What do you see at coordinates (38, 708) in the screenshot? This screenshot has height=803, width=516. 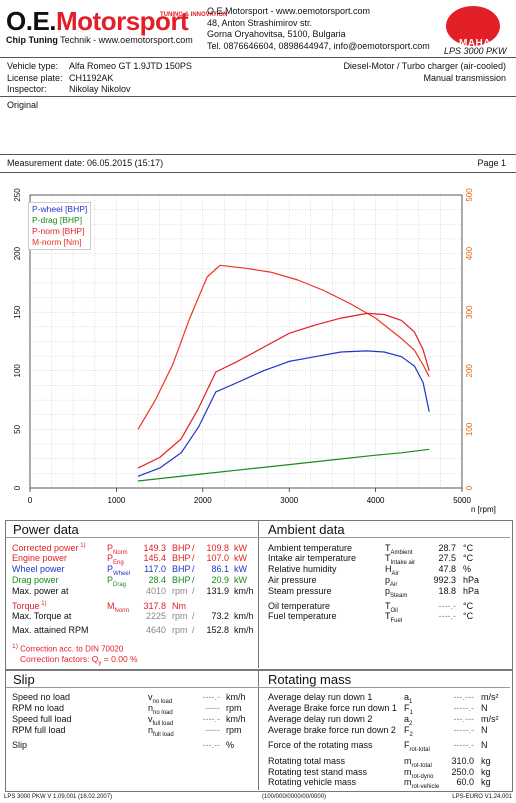 I see `slip-row-label: RPM no load` at bounding box center [38, 708].